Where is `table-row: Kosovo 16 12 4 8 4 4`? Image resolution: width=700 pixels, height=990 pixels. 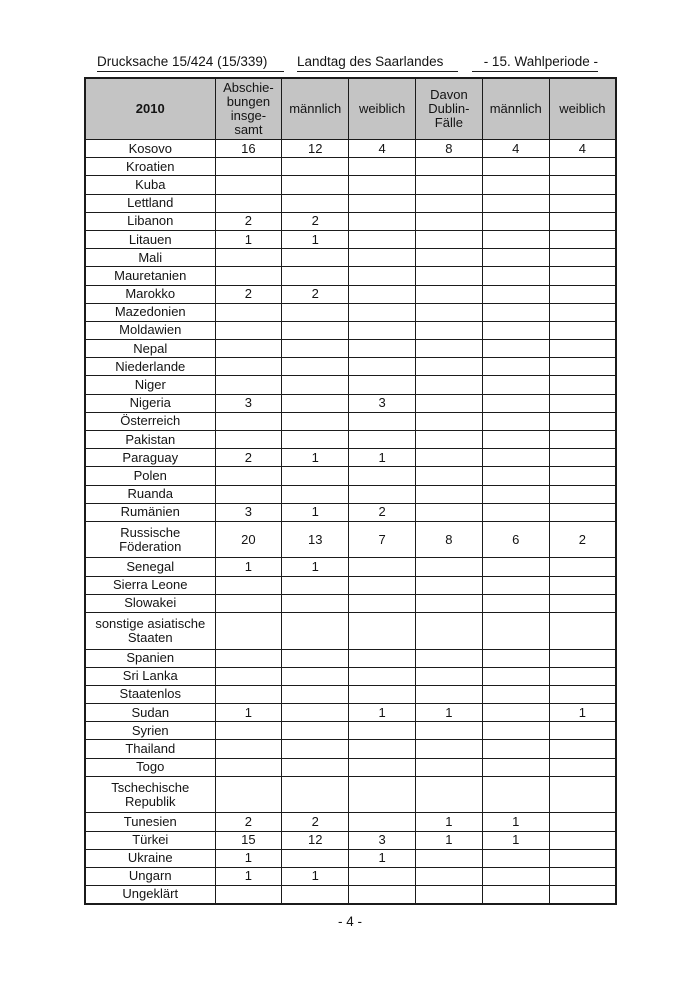 table-row: Kosovo 16 12 4 8 4 4 is located at coordinates (350, 148).